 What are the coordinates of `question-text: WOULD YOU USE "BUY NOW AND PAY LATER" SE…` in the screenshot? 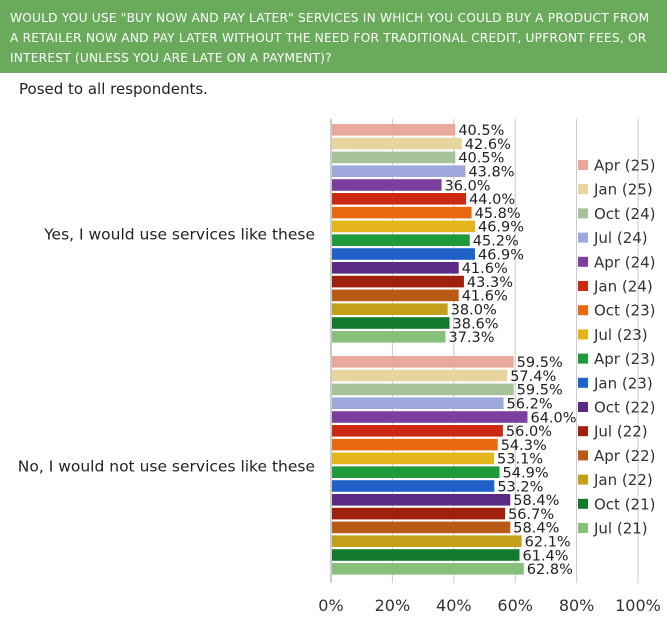 It's located at (330, 38).